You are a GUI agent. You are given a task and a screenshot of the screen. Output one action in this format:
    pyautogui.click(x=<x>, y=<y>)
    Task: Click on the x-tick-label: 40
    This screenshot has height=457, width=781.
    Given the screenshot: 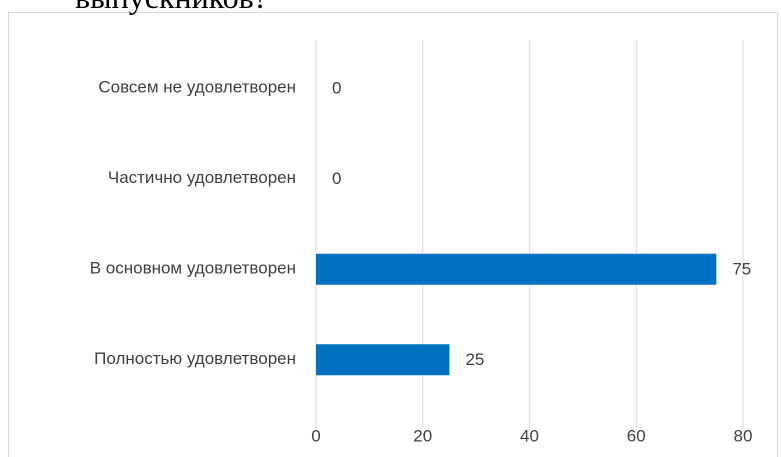 What is the action you would take?
    pyautogui.click(x=529, y=435)
    